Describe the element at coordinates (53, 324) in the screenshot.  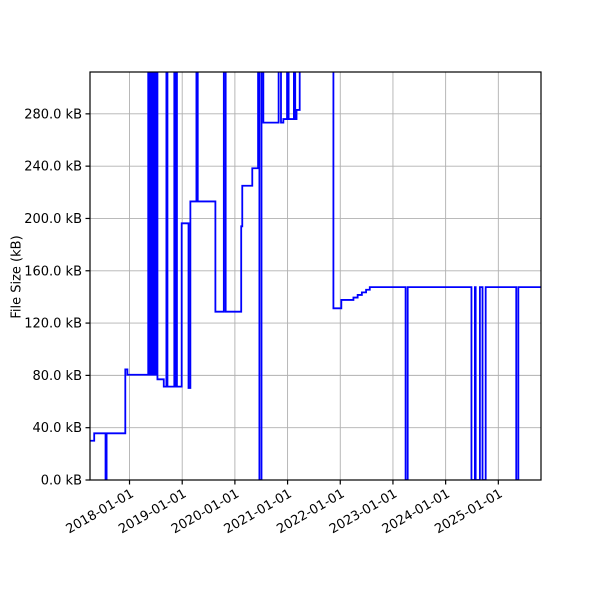
I see `y-tick-label: 120.0 kB` at that location.